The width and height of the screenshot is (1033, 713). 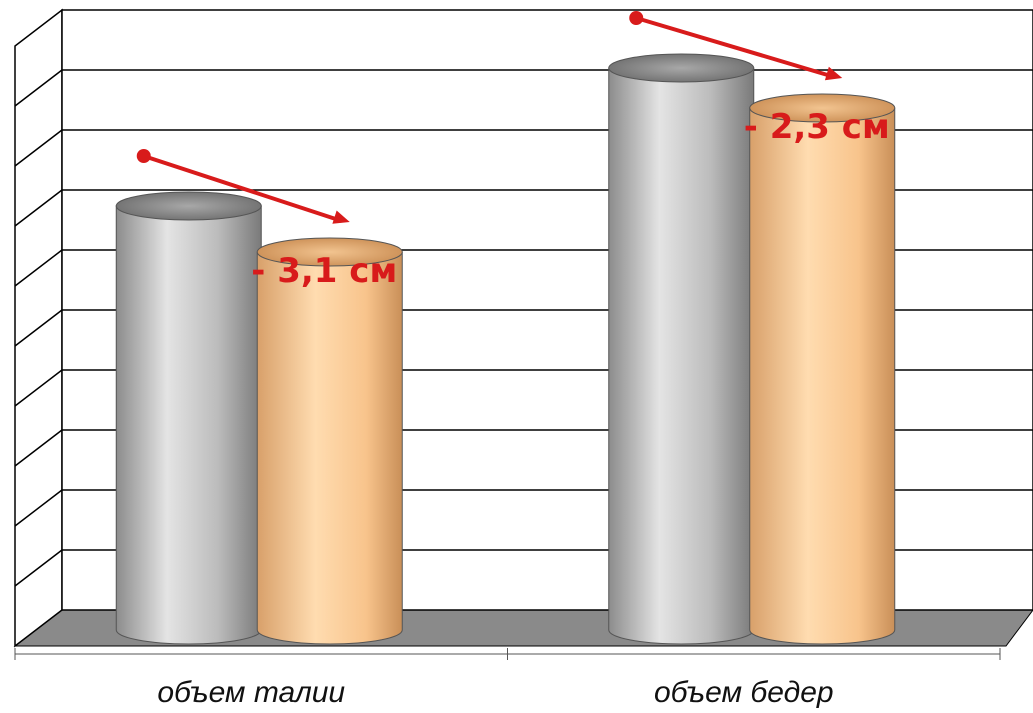 I want to click on category-labels: объем талии объем бедер, so click(x=495, y=692).